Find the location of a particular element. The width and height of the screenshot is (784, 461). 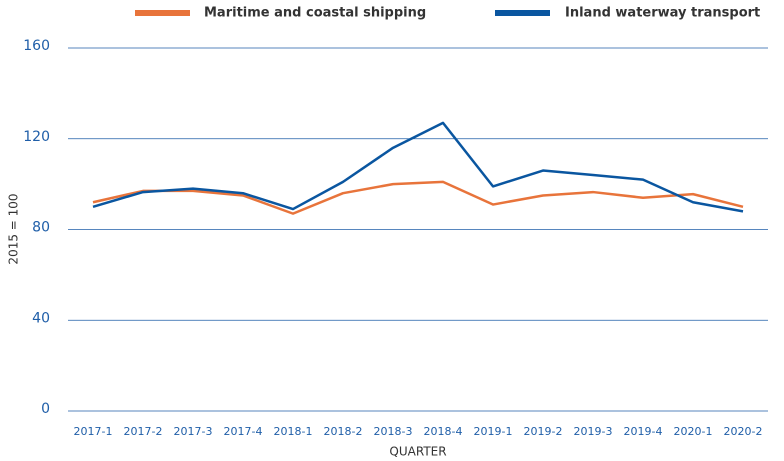

x-tick-label: 2020-1 is located at coordinates (693, 431).